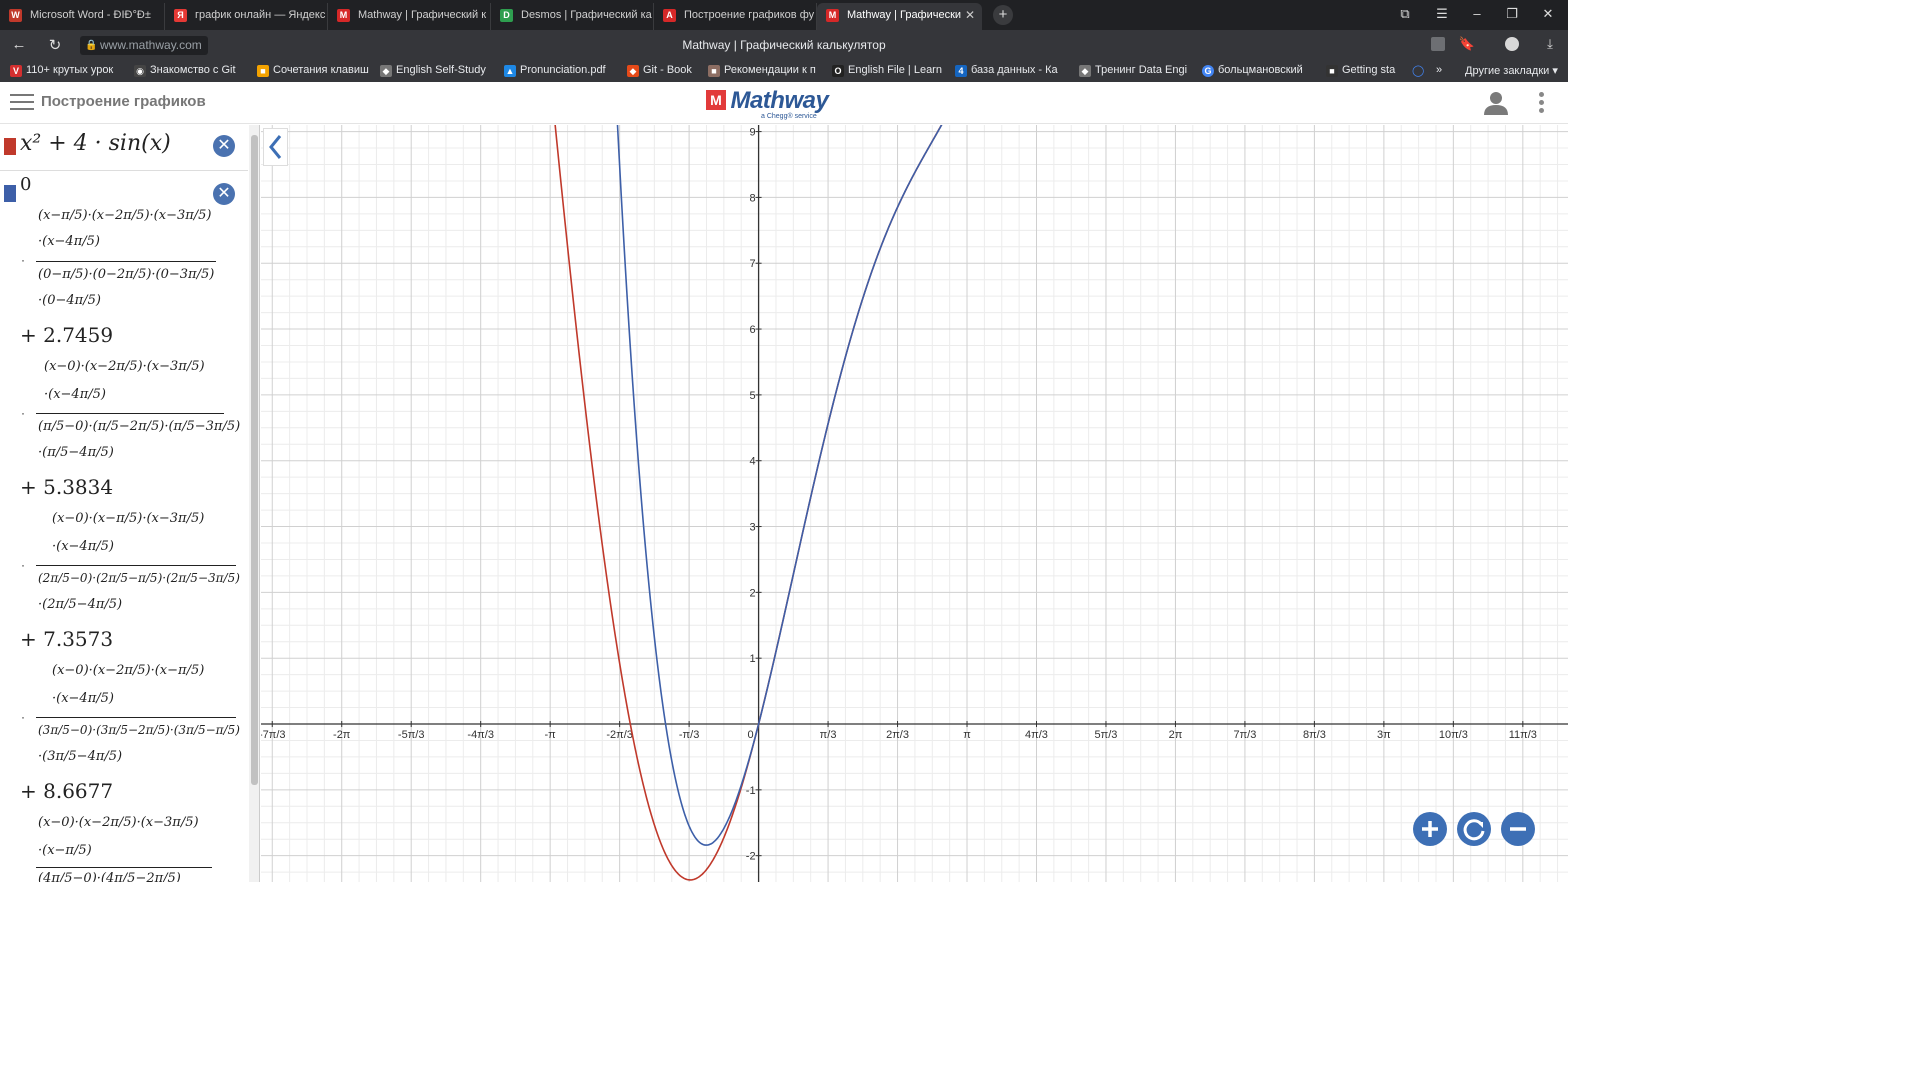  Describe the element at coordinates (751, 735) in the screenshot. I see `x-tick-label: 0` at that location.